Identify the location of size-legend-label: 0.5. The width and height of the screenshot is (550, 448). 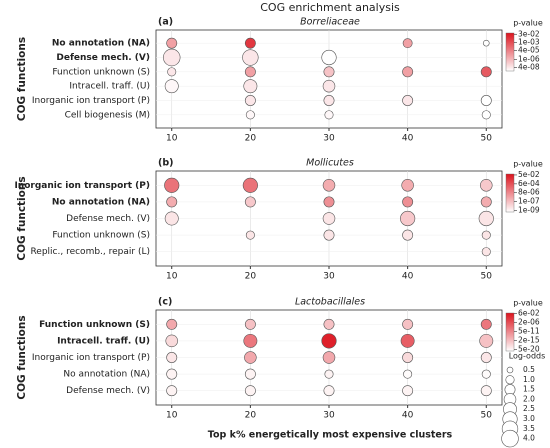
(529, 369).